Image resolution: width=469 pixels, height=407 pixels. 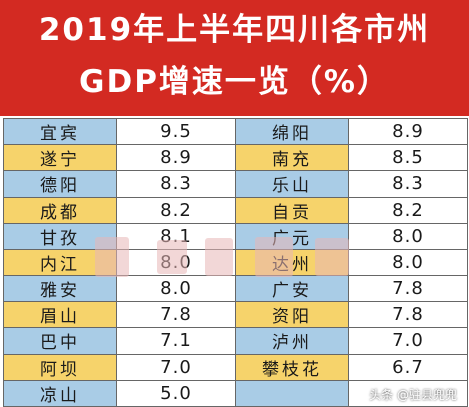 I want to click on left-value-cell: 7.1, so click(x=176, y=341).